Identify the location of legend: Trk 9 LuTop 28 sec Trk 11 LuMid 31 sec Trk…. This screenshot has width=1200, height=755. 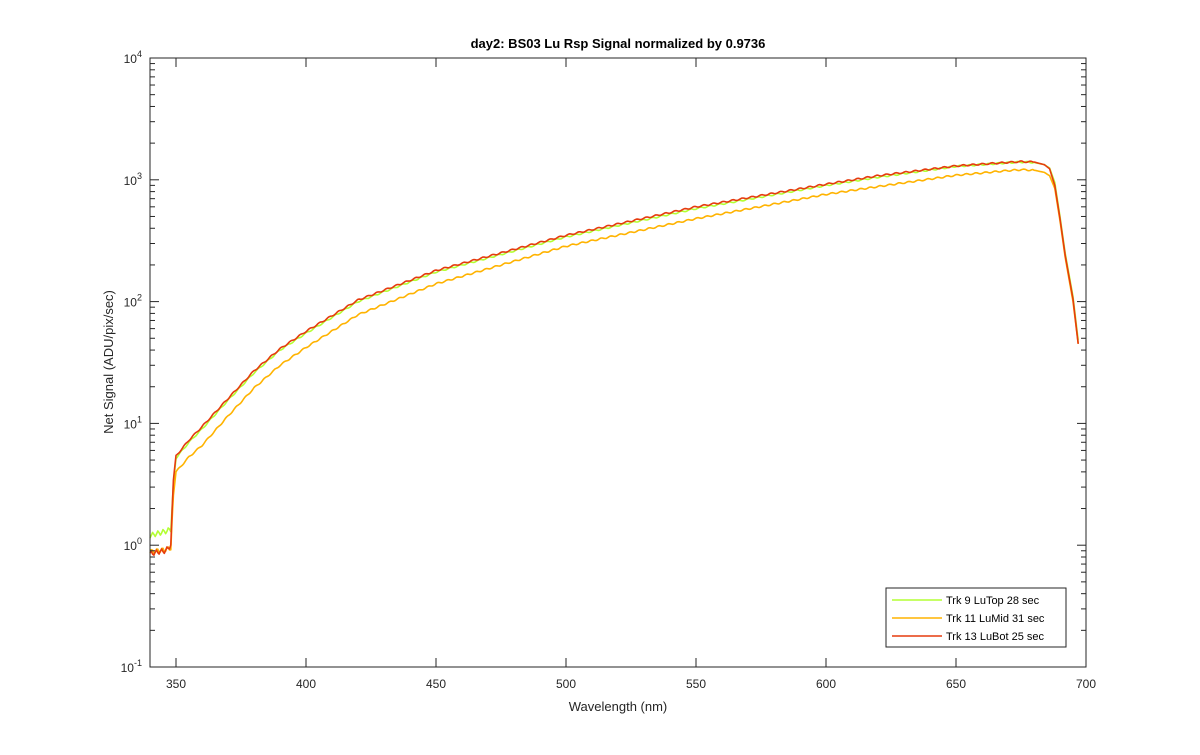
(976, 617).